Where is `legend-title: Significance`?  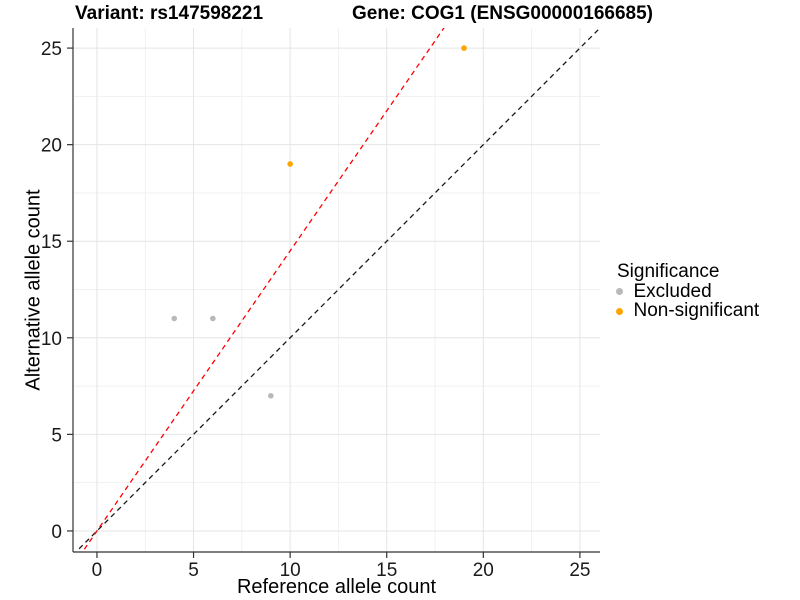
legend-title: Significance is located at coordinates (668, 271).